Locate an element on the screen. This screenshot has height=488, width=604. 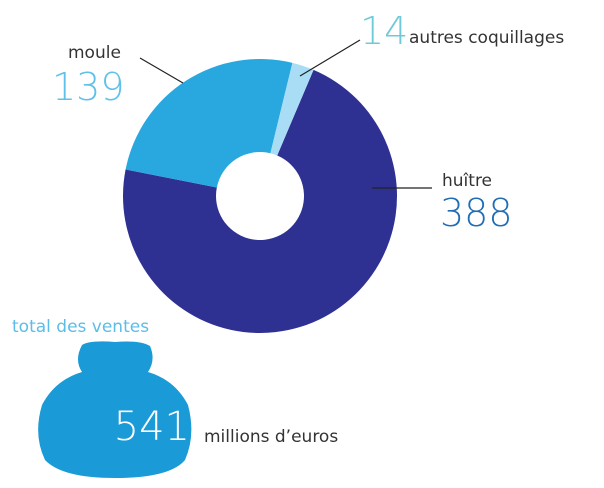
total-label: total des ventes is located at coordinates (80, 327).